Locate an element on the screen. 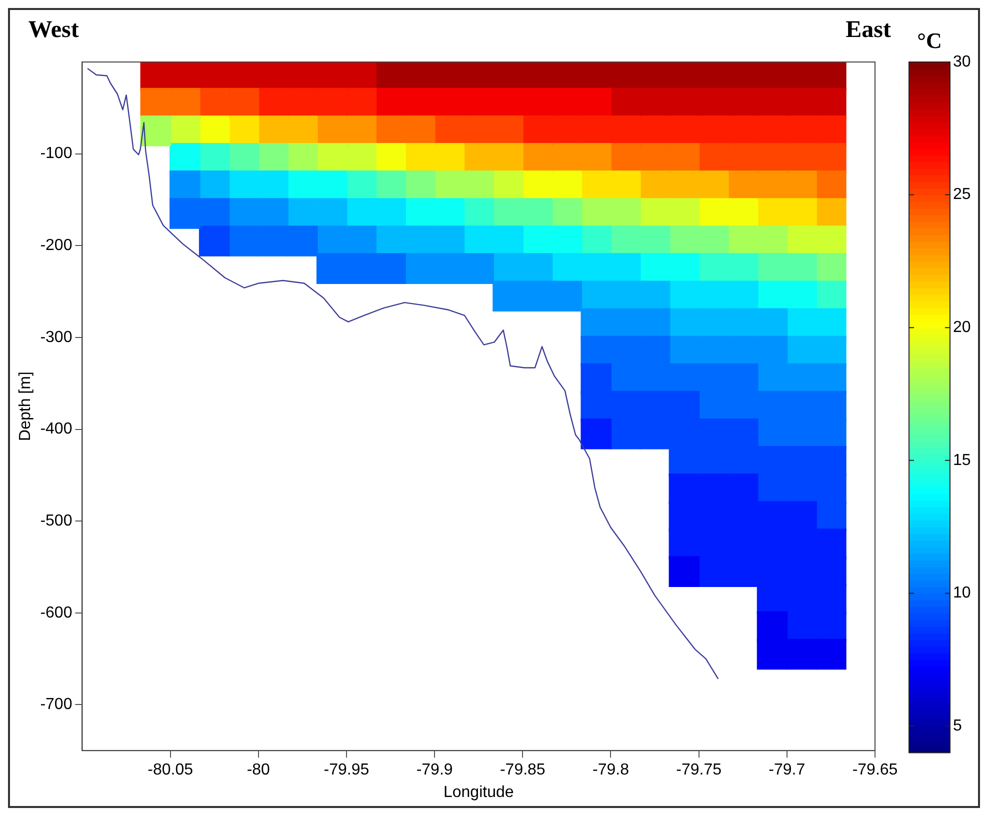 The width and height of the screenshot is (988, 816). x-tick-label: -80.05 is located at coordinates (171, 770).